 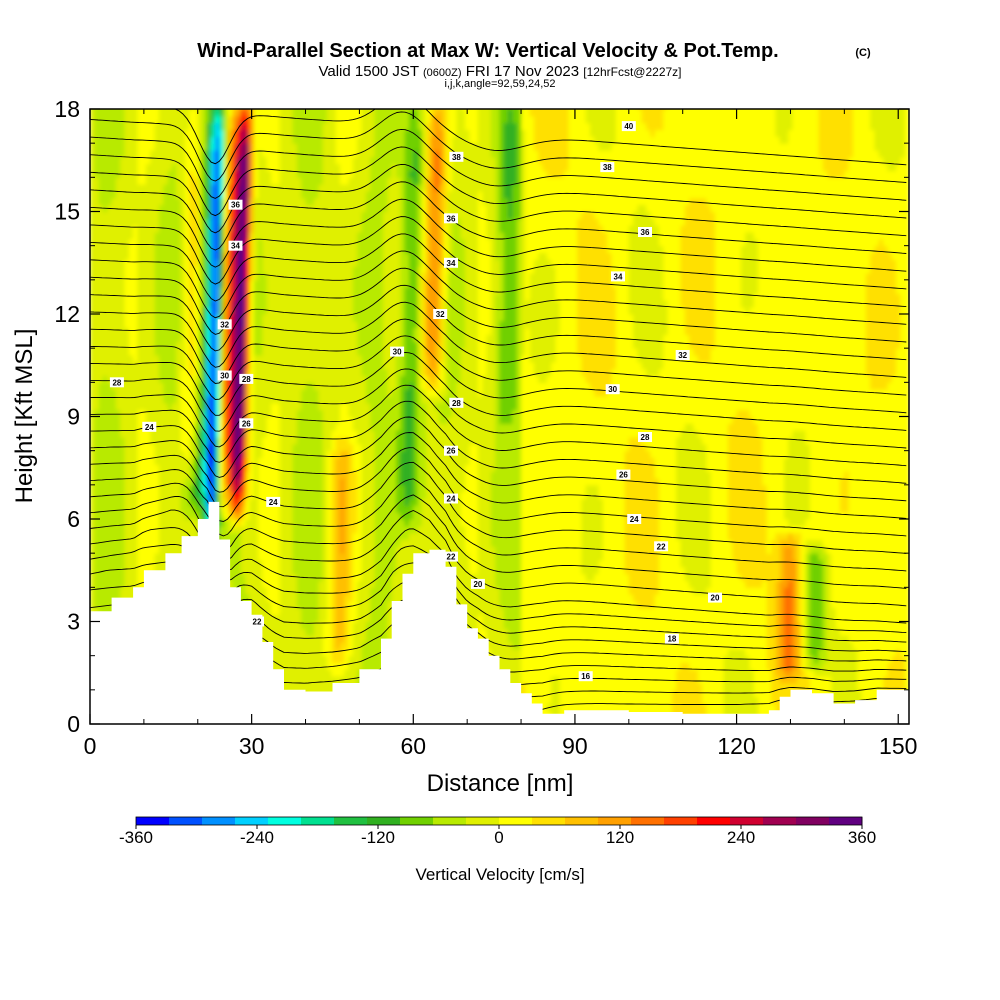 What do you see at coordinates (522, 71) in the screenshot?
I see `valid-date: FRI 17 Nov 2023` at bounding box center [522, 71].